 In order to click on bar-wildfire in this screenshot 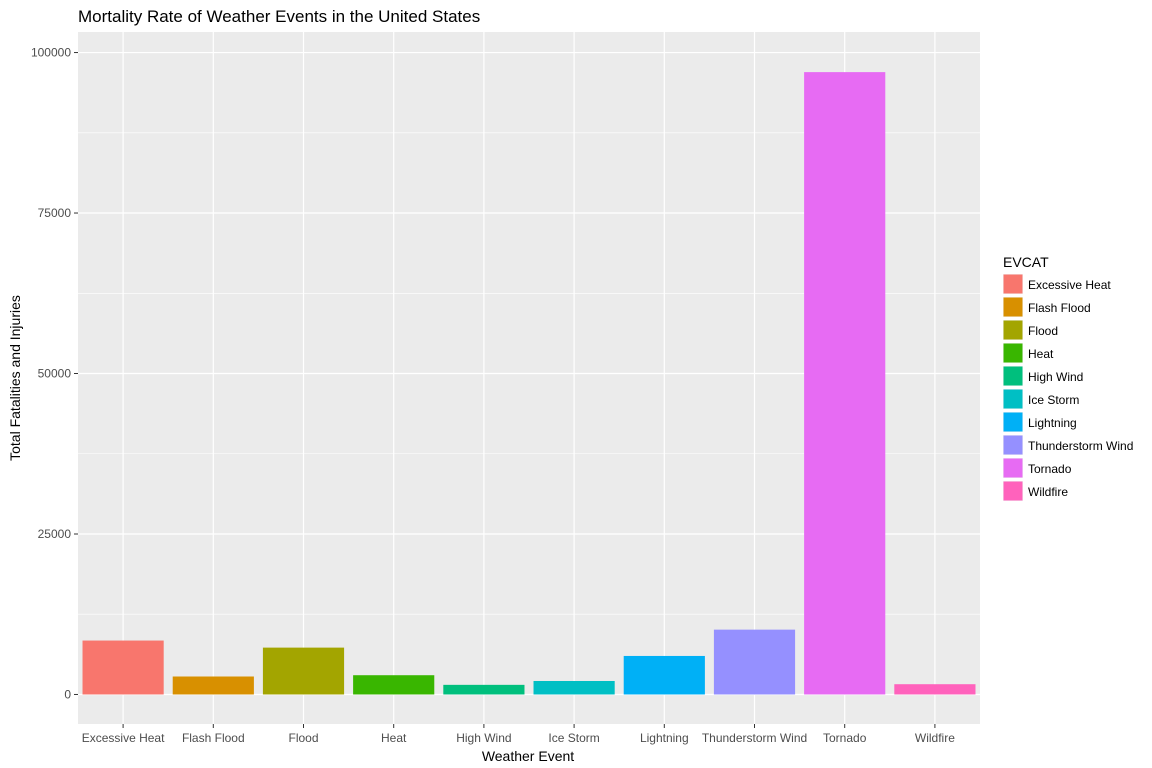, I will do `click(935, 689)`.